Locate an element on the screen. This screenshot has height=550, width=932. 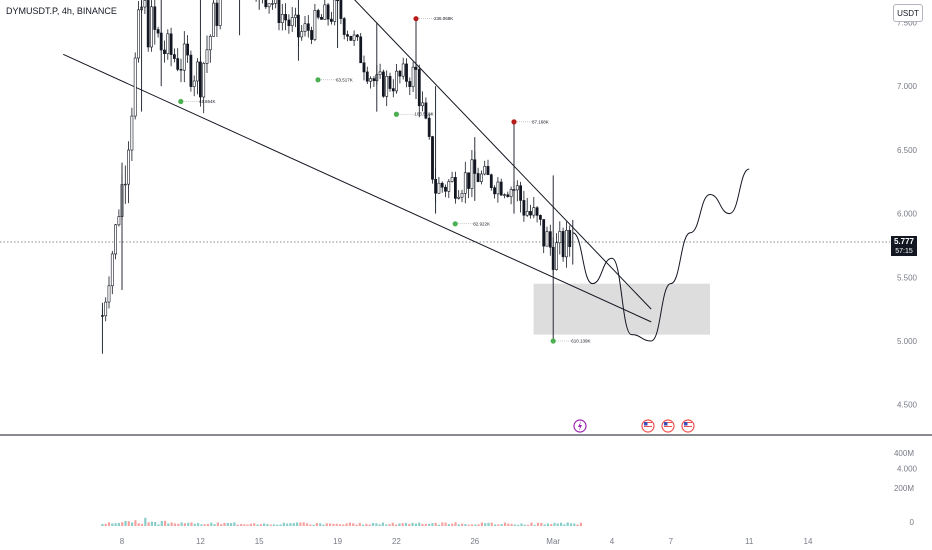
time-tick-label: 8 is located at coordinates (122, 541).